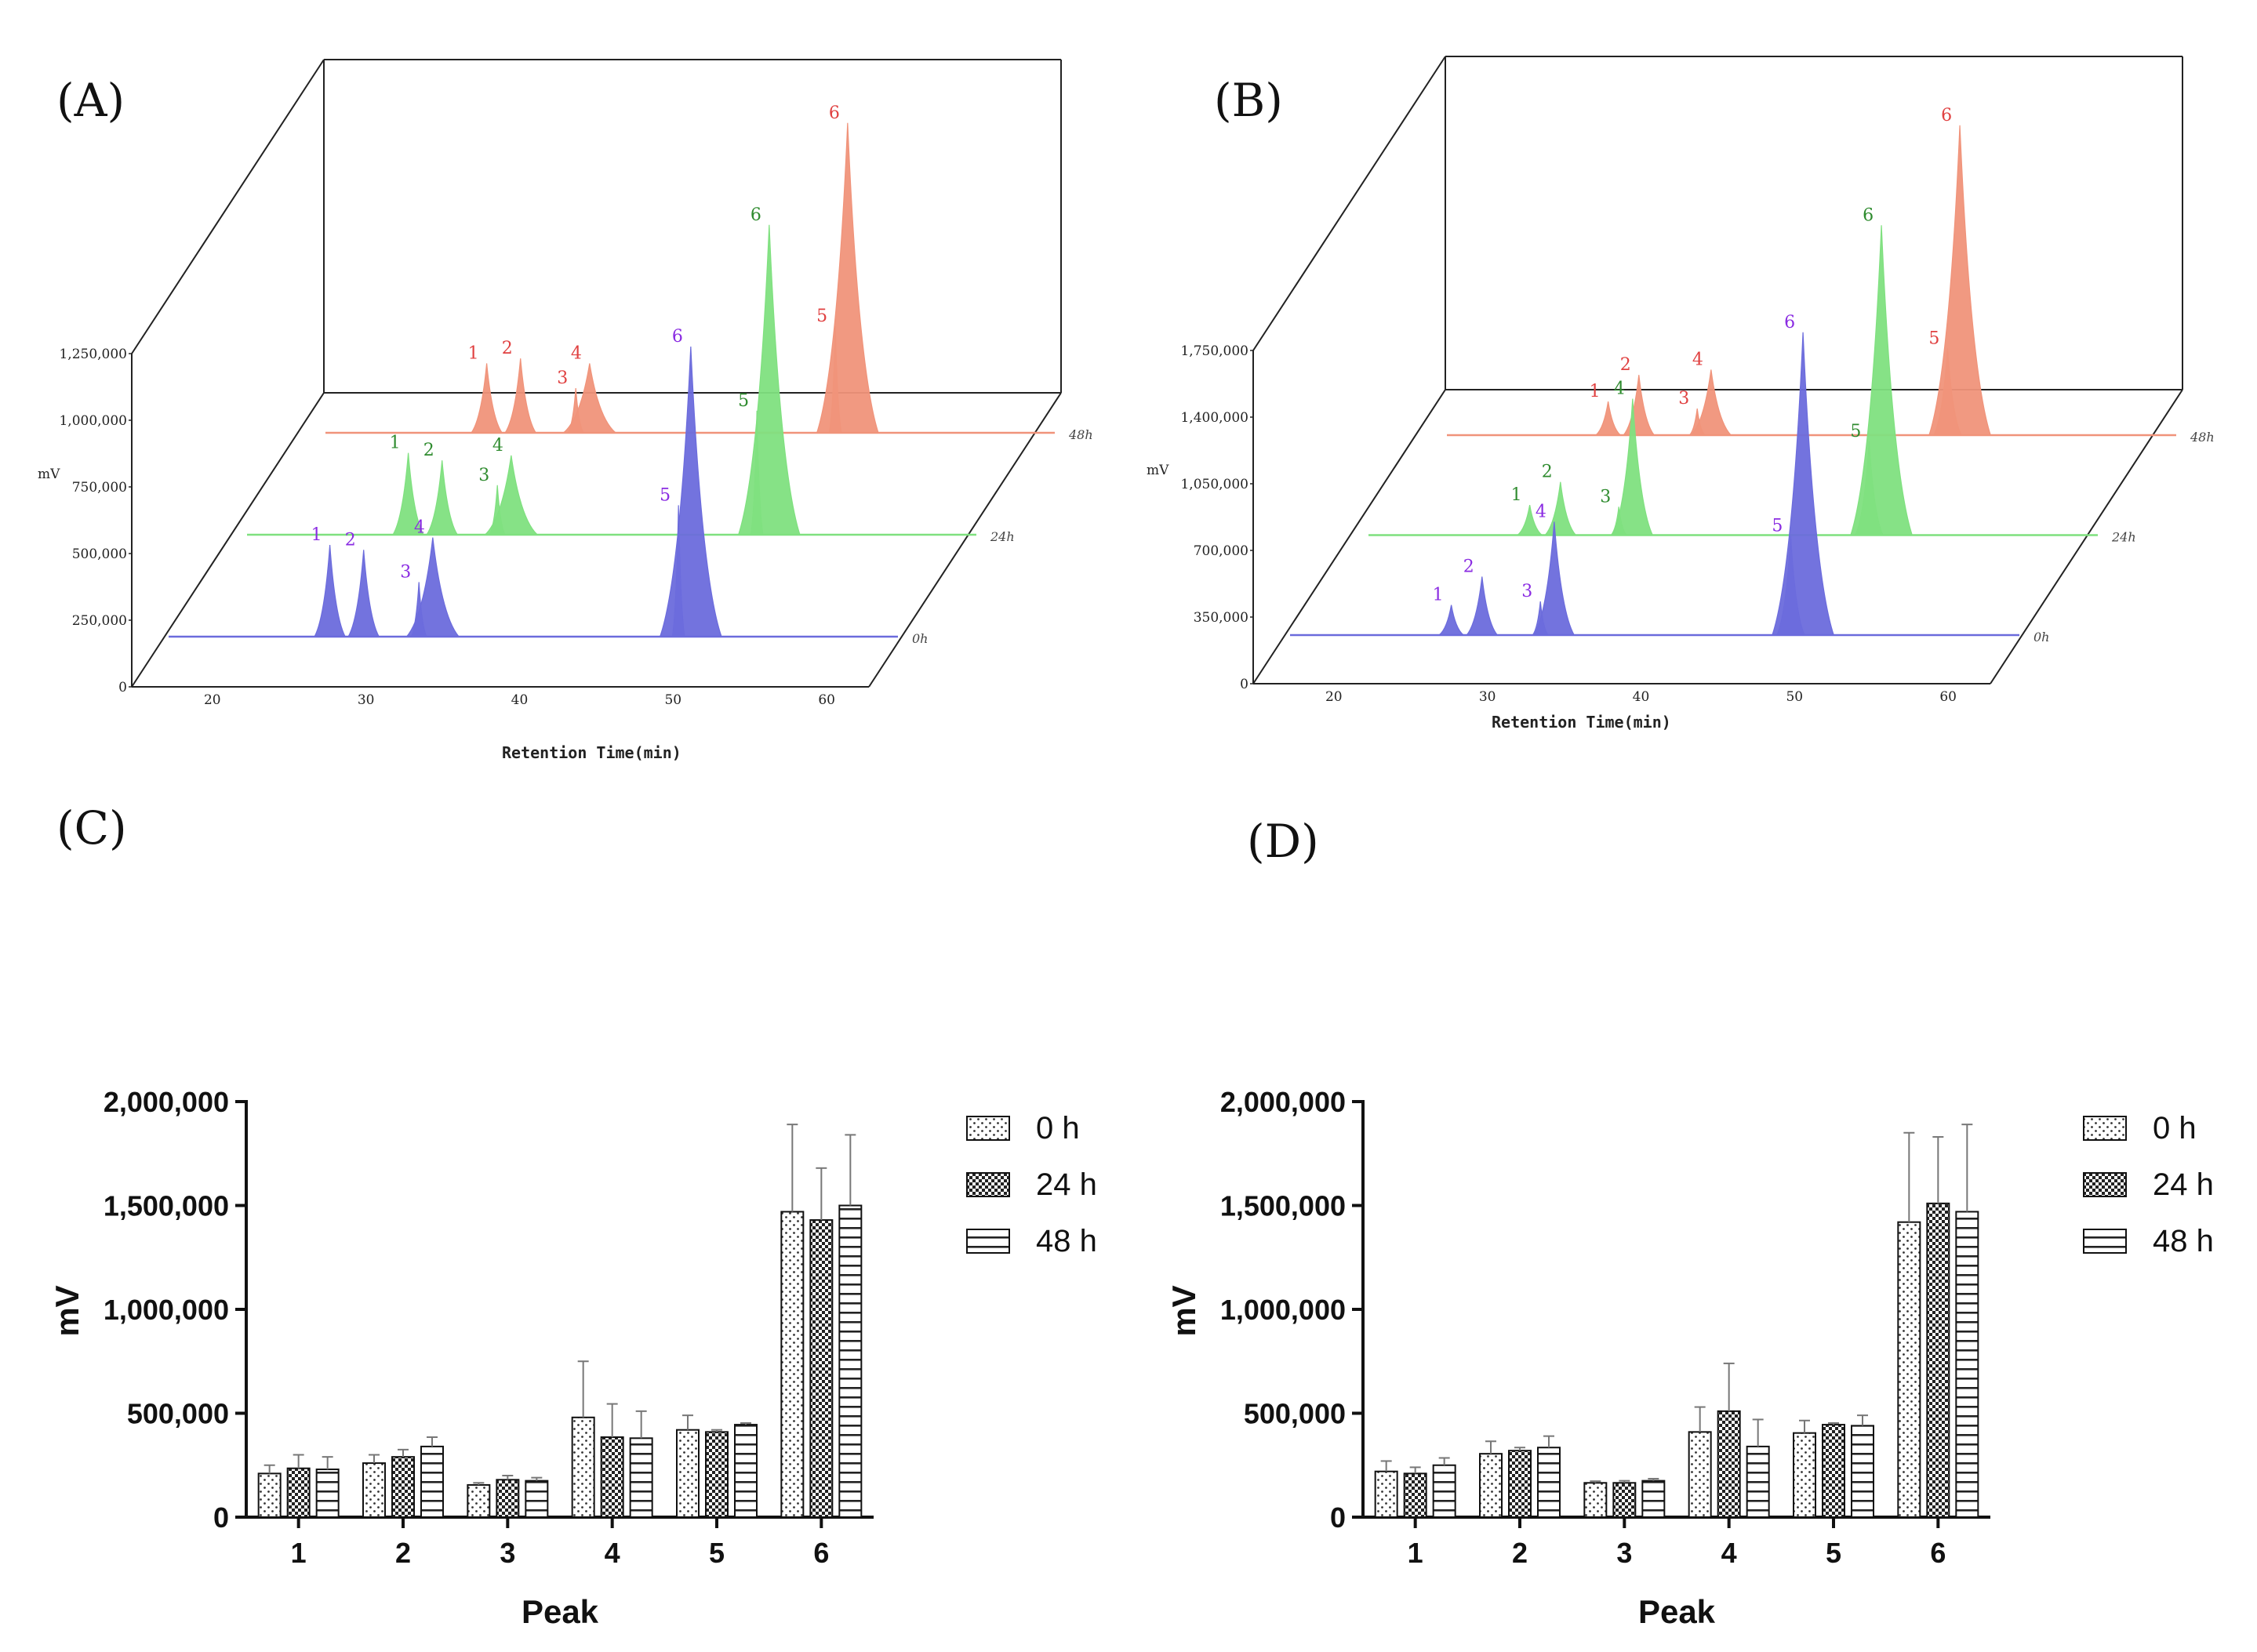 The height and width of the screenshot is (1652, 2257). I want to click on y-tick-label: 500,000, so click(1295, 1414).